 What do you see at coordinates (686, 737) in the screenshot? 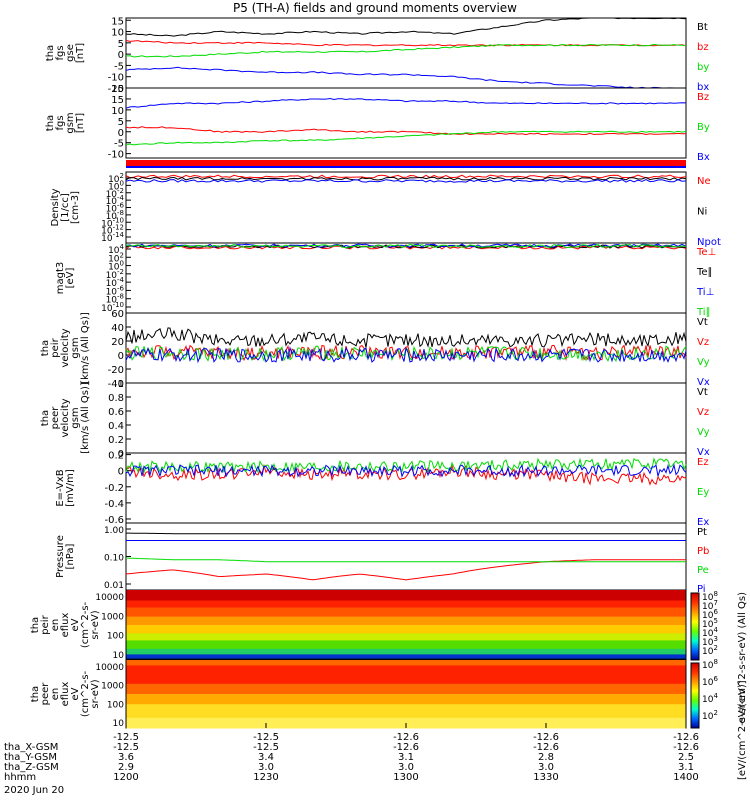
I see `x-tick-label: -12.6` at bounding box center [686, 737].